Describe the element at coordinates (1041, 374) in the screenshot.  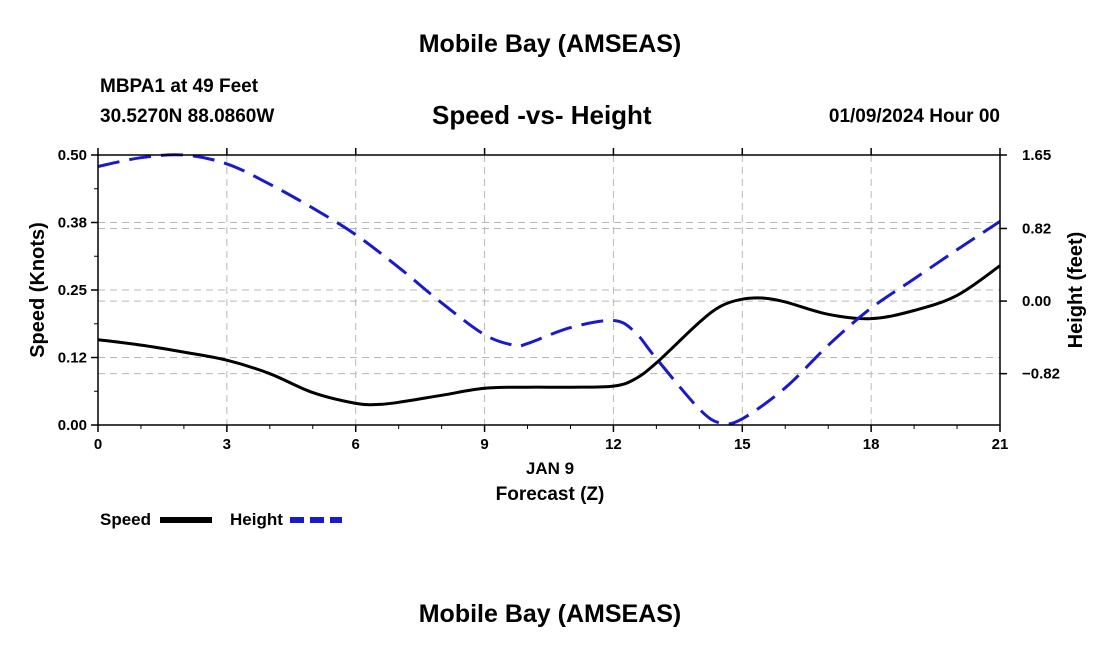
I see `y2-tick-label: −0.82` at that location.